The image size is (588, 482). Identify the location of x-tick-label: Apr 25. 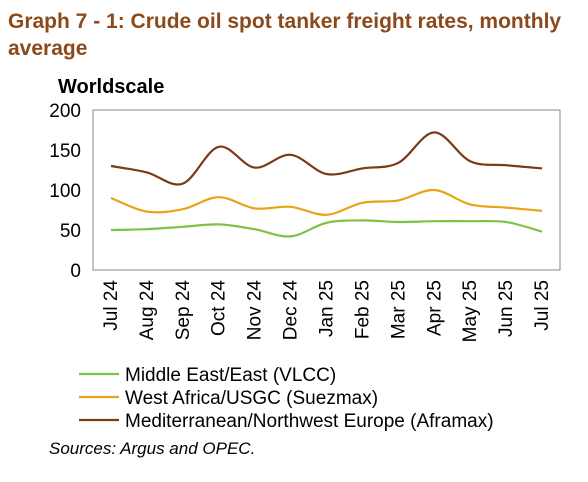
(434, 308).